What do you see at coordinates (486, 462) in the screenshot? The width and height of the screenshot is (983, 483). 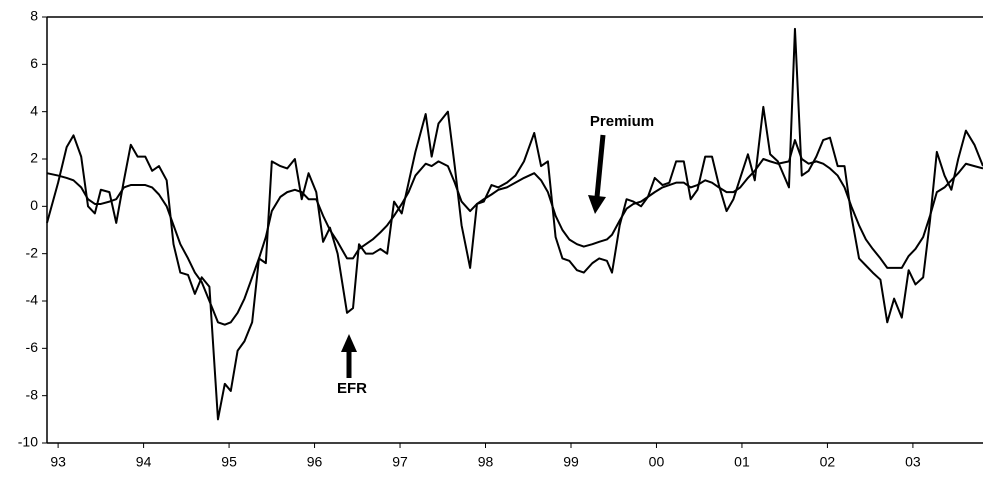 I see `x-tick-label: 98` at bounding box center [486, 462].